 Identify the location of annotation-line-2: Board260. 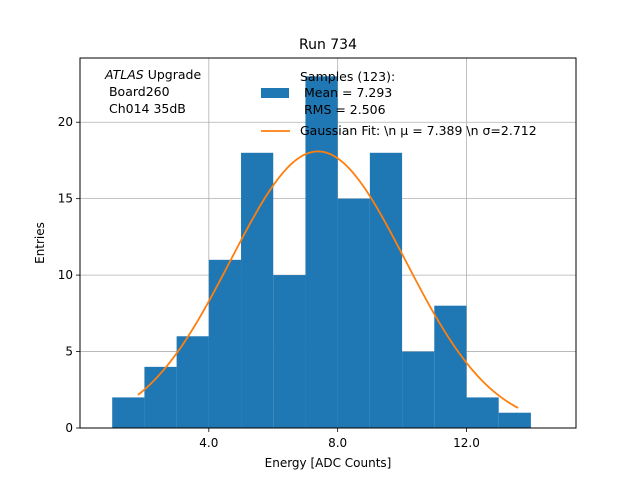
(137, 91).